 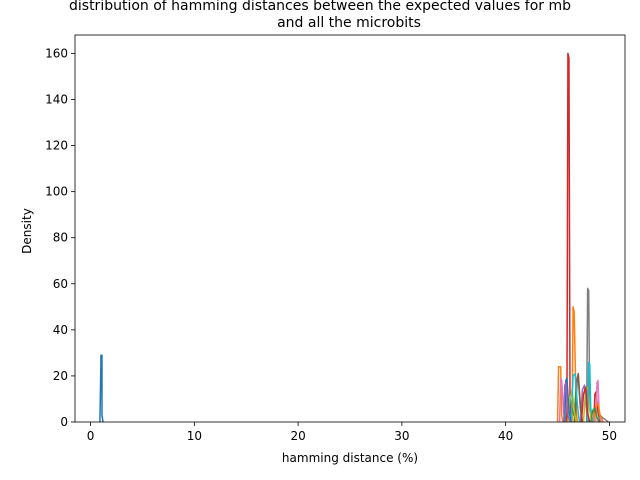 I want to click on x-tick-label-0: 0, so click(x=91, y=436).